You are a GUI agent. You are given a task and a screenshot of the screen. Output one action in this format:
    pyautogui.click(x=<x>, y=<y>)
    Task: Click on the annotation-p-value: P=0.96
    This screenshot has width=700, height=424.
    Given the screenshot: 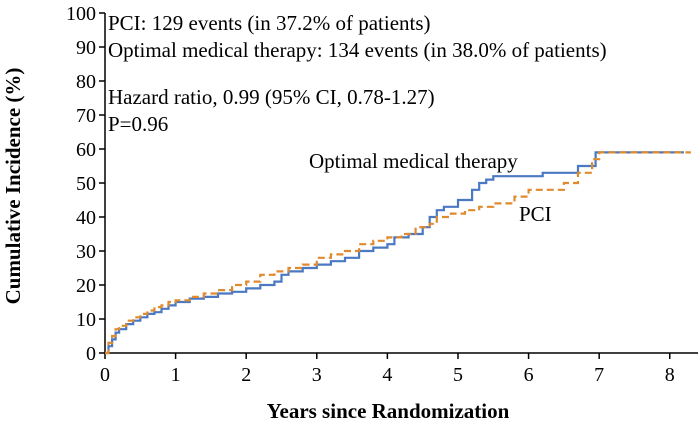 What is the action you would take?
    pyautogui.click(x=138, y=124)
    